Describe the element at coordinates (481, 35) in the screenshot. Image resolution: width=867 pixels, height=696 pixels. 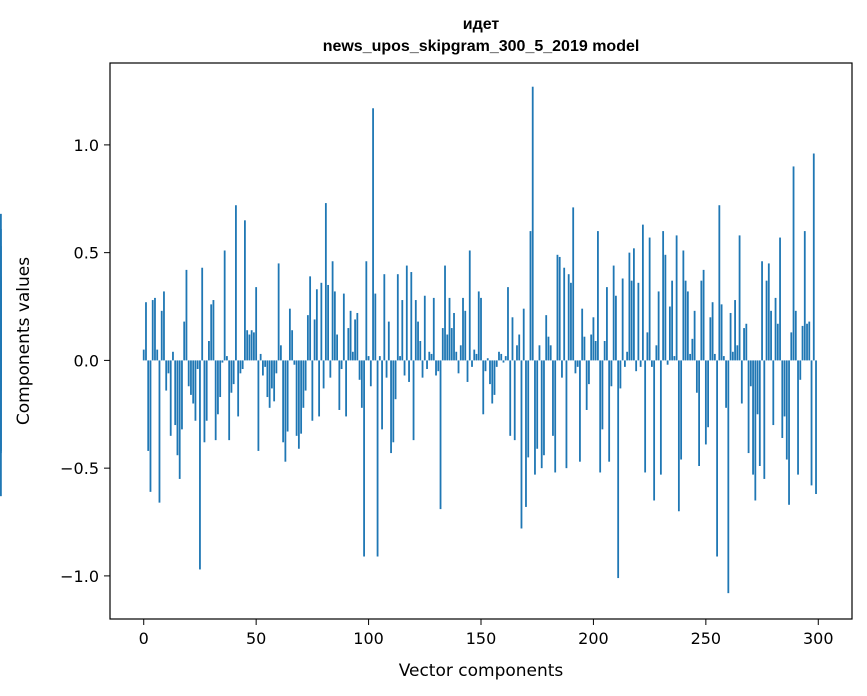
I see `chart-title: идет news_upos_skipgram_300_5_2019 model` at that location.